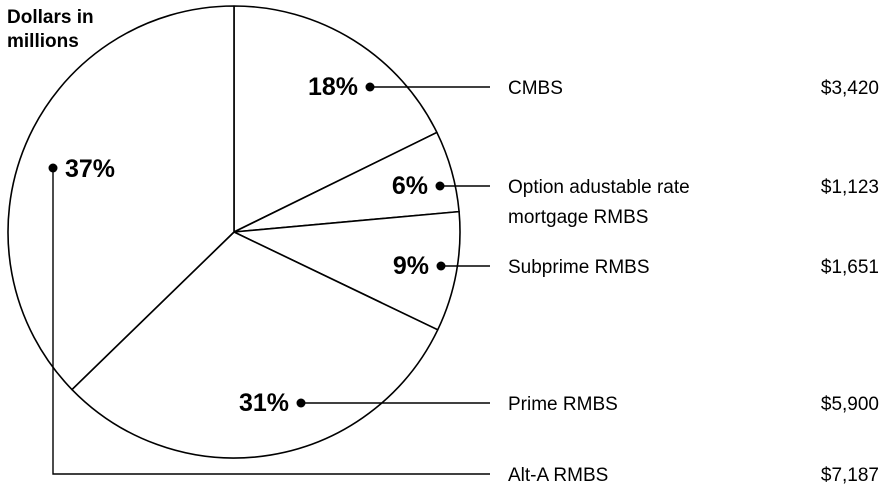 The image size is (891, 491). What do you see at coordinates (850, 187) in the screenshot?
I see `value-label-2: $1,123` at bounding box center [850, 187].